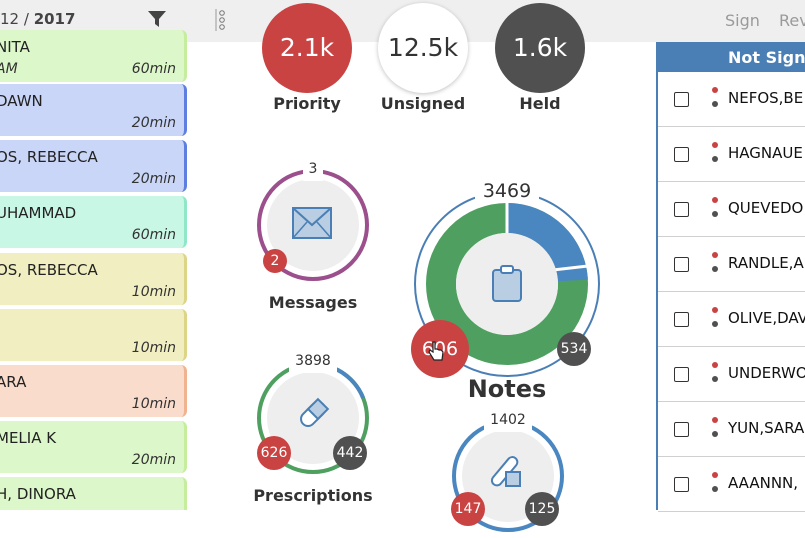 This screenshot has height=538, width=805. Describe the element at coordinates (763, 483) in the screenshot. I see `patient-name: AAANNN,` at that location.